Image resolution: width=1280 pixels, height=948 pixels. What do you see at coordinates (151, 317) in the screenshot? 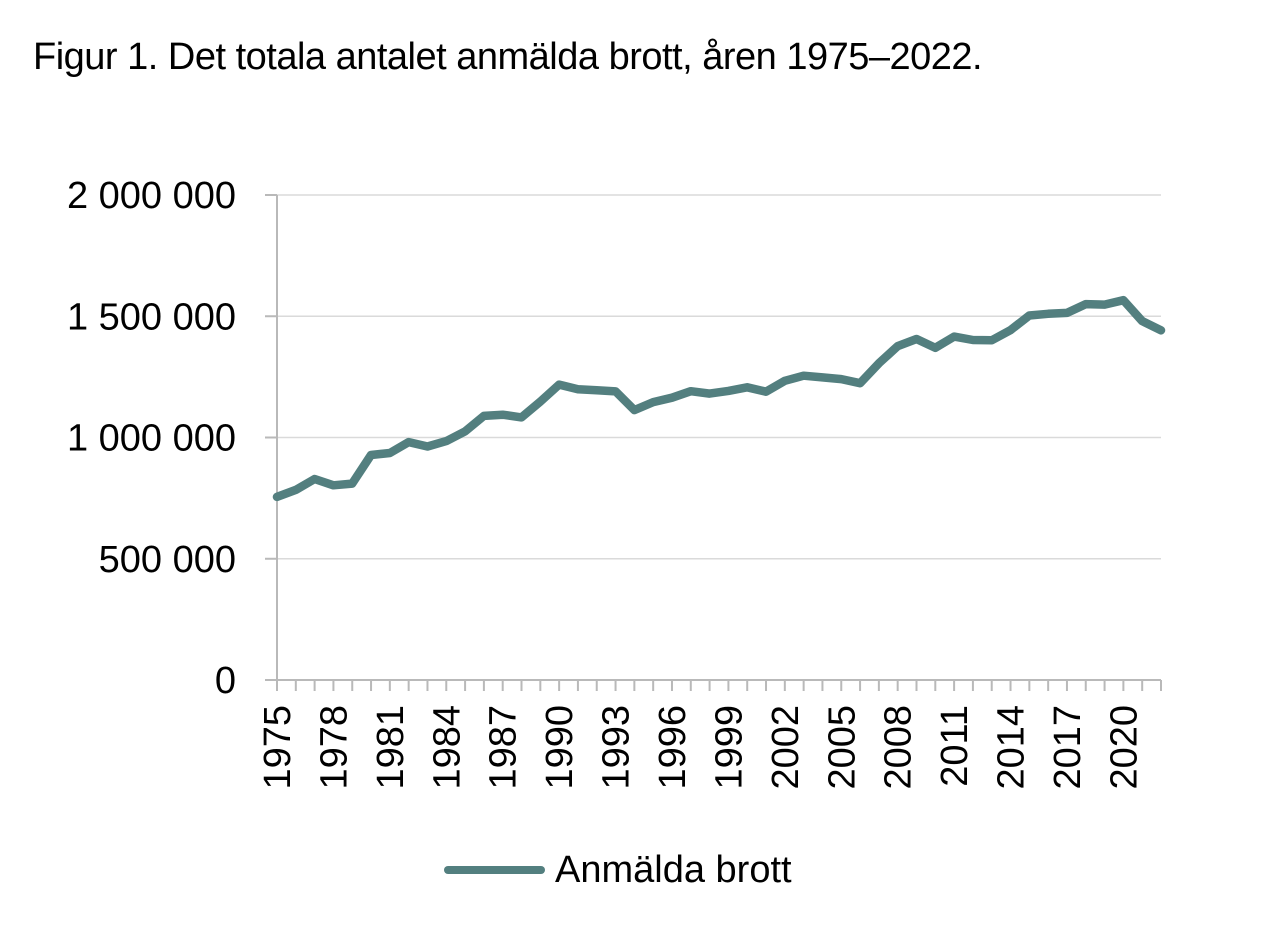
I see `y-axis-tick-label: 1 500 000` at bounding box center [151, 317].